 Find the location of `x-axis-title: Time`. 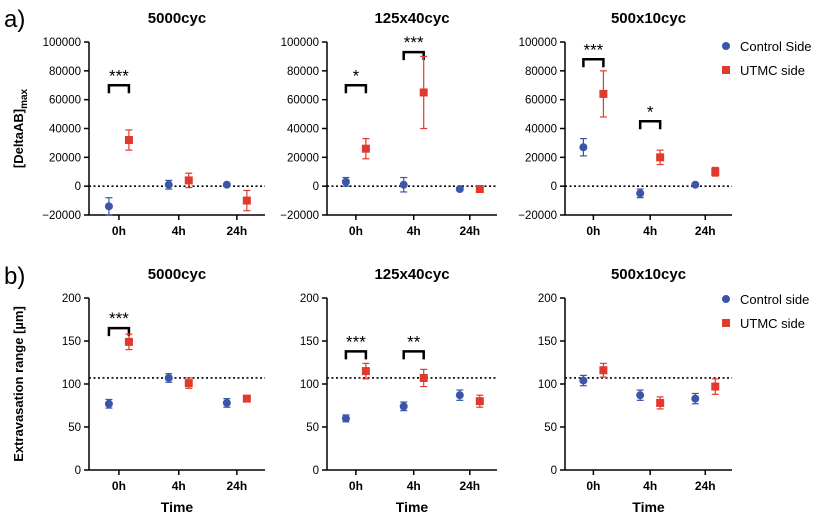

x-axis-title: Time is located at coordinates (648, 507).